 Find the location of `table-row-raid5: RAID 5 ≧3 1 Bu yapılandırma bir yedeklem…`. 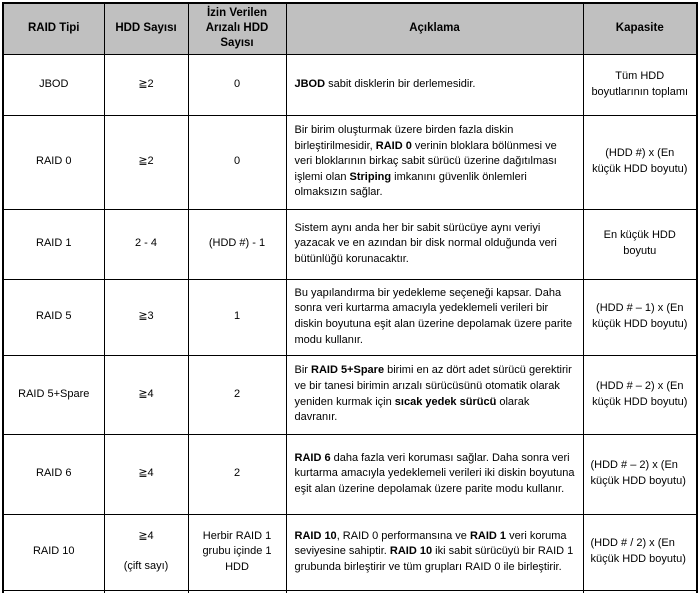

table-row-raid5: RAID 5 ≧3 1 Bu yapılandırma bir yedeklem… is located at coordinates (350, 317).